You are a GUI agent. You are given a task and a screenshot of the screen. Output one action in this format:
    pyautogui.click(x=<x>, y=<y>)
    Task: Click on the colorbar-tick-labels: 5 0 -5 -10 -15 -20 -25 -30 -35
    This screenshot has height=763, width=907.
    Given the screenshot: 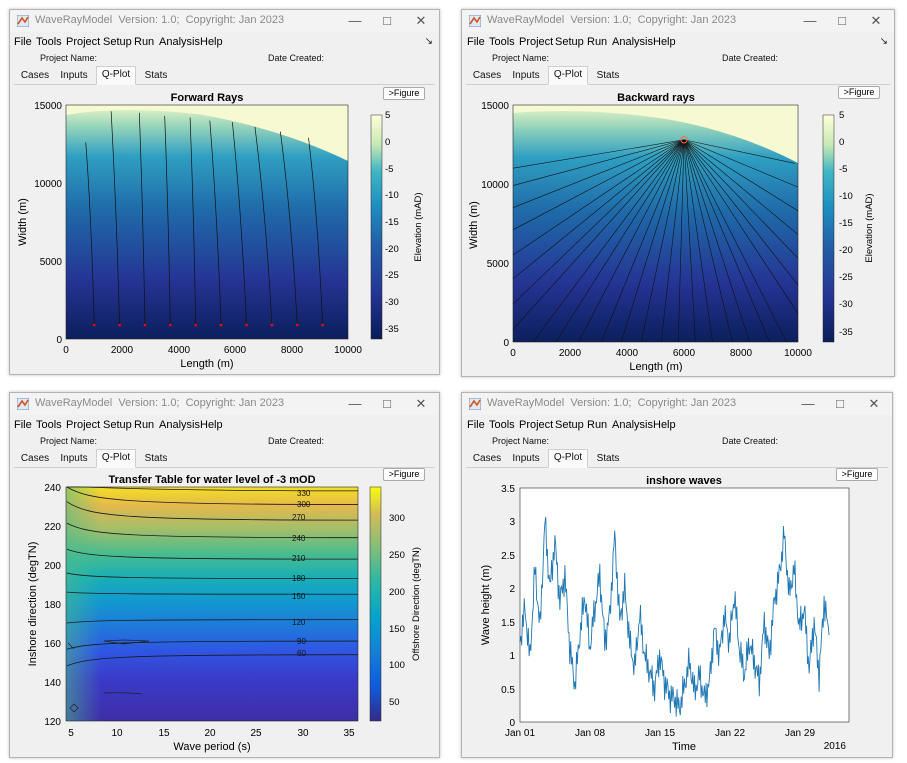 What is the action you would take?
    pyautogui.click(x=392, y=222)
    